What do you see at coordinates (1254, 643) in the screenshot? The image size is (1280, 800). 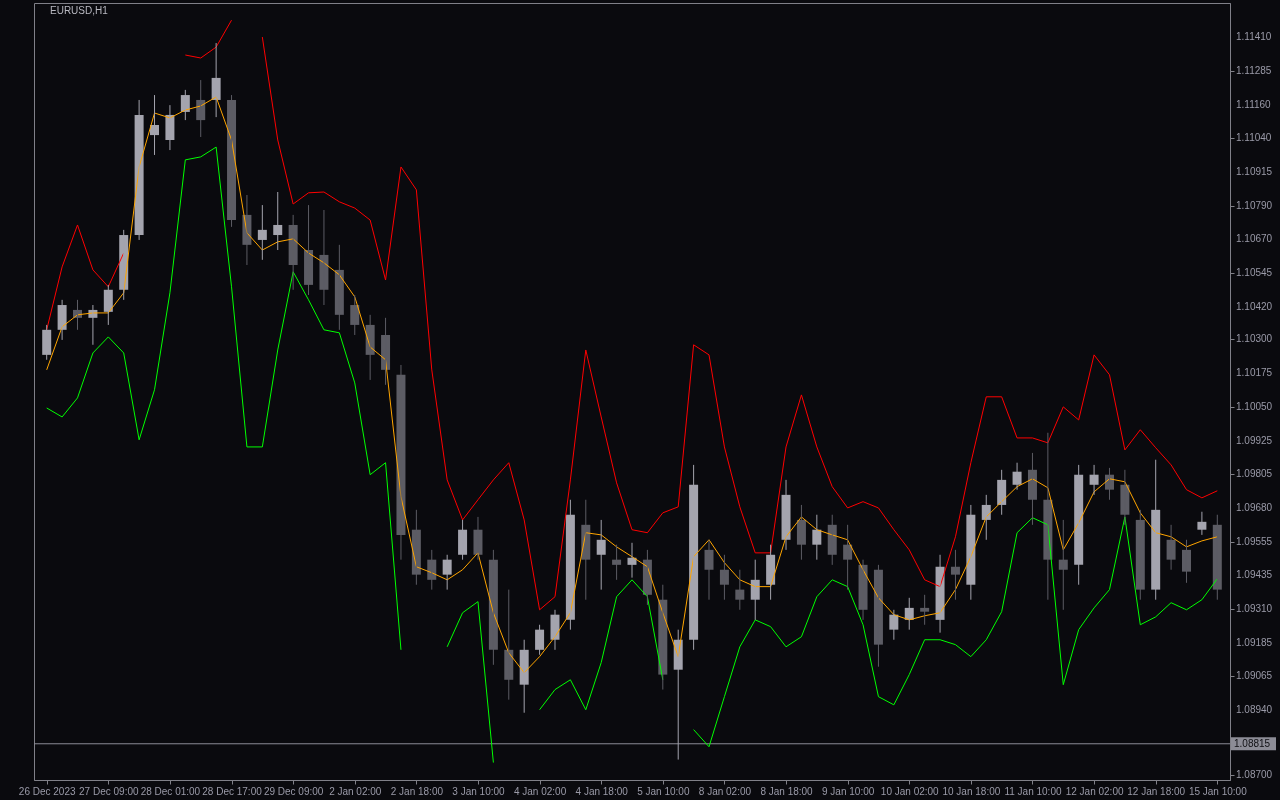 I see `y-tick-label: 1.09185` at bounding box center [1254, 643].